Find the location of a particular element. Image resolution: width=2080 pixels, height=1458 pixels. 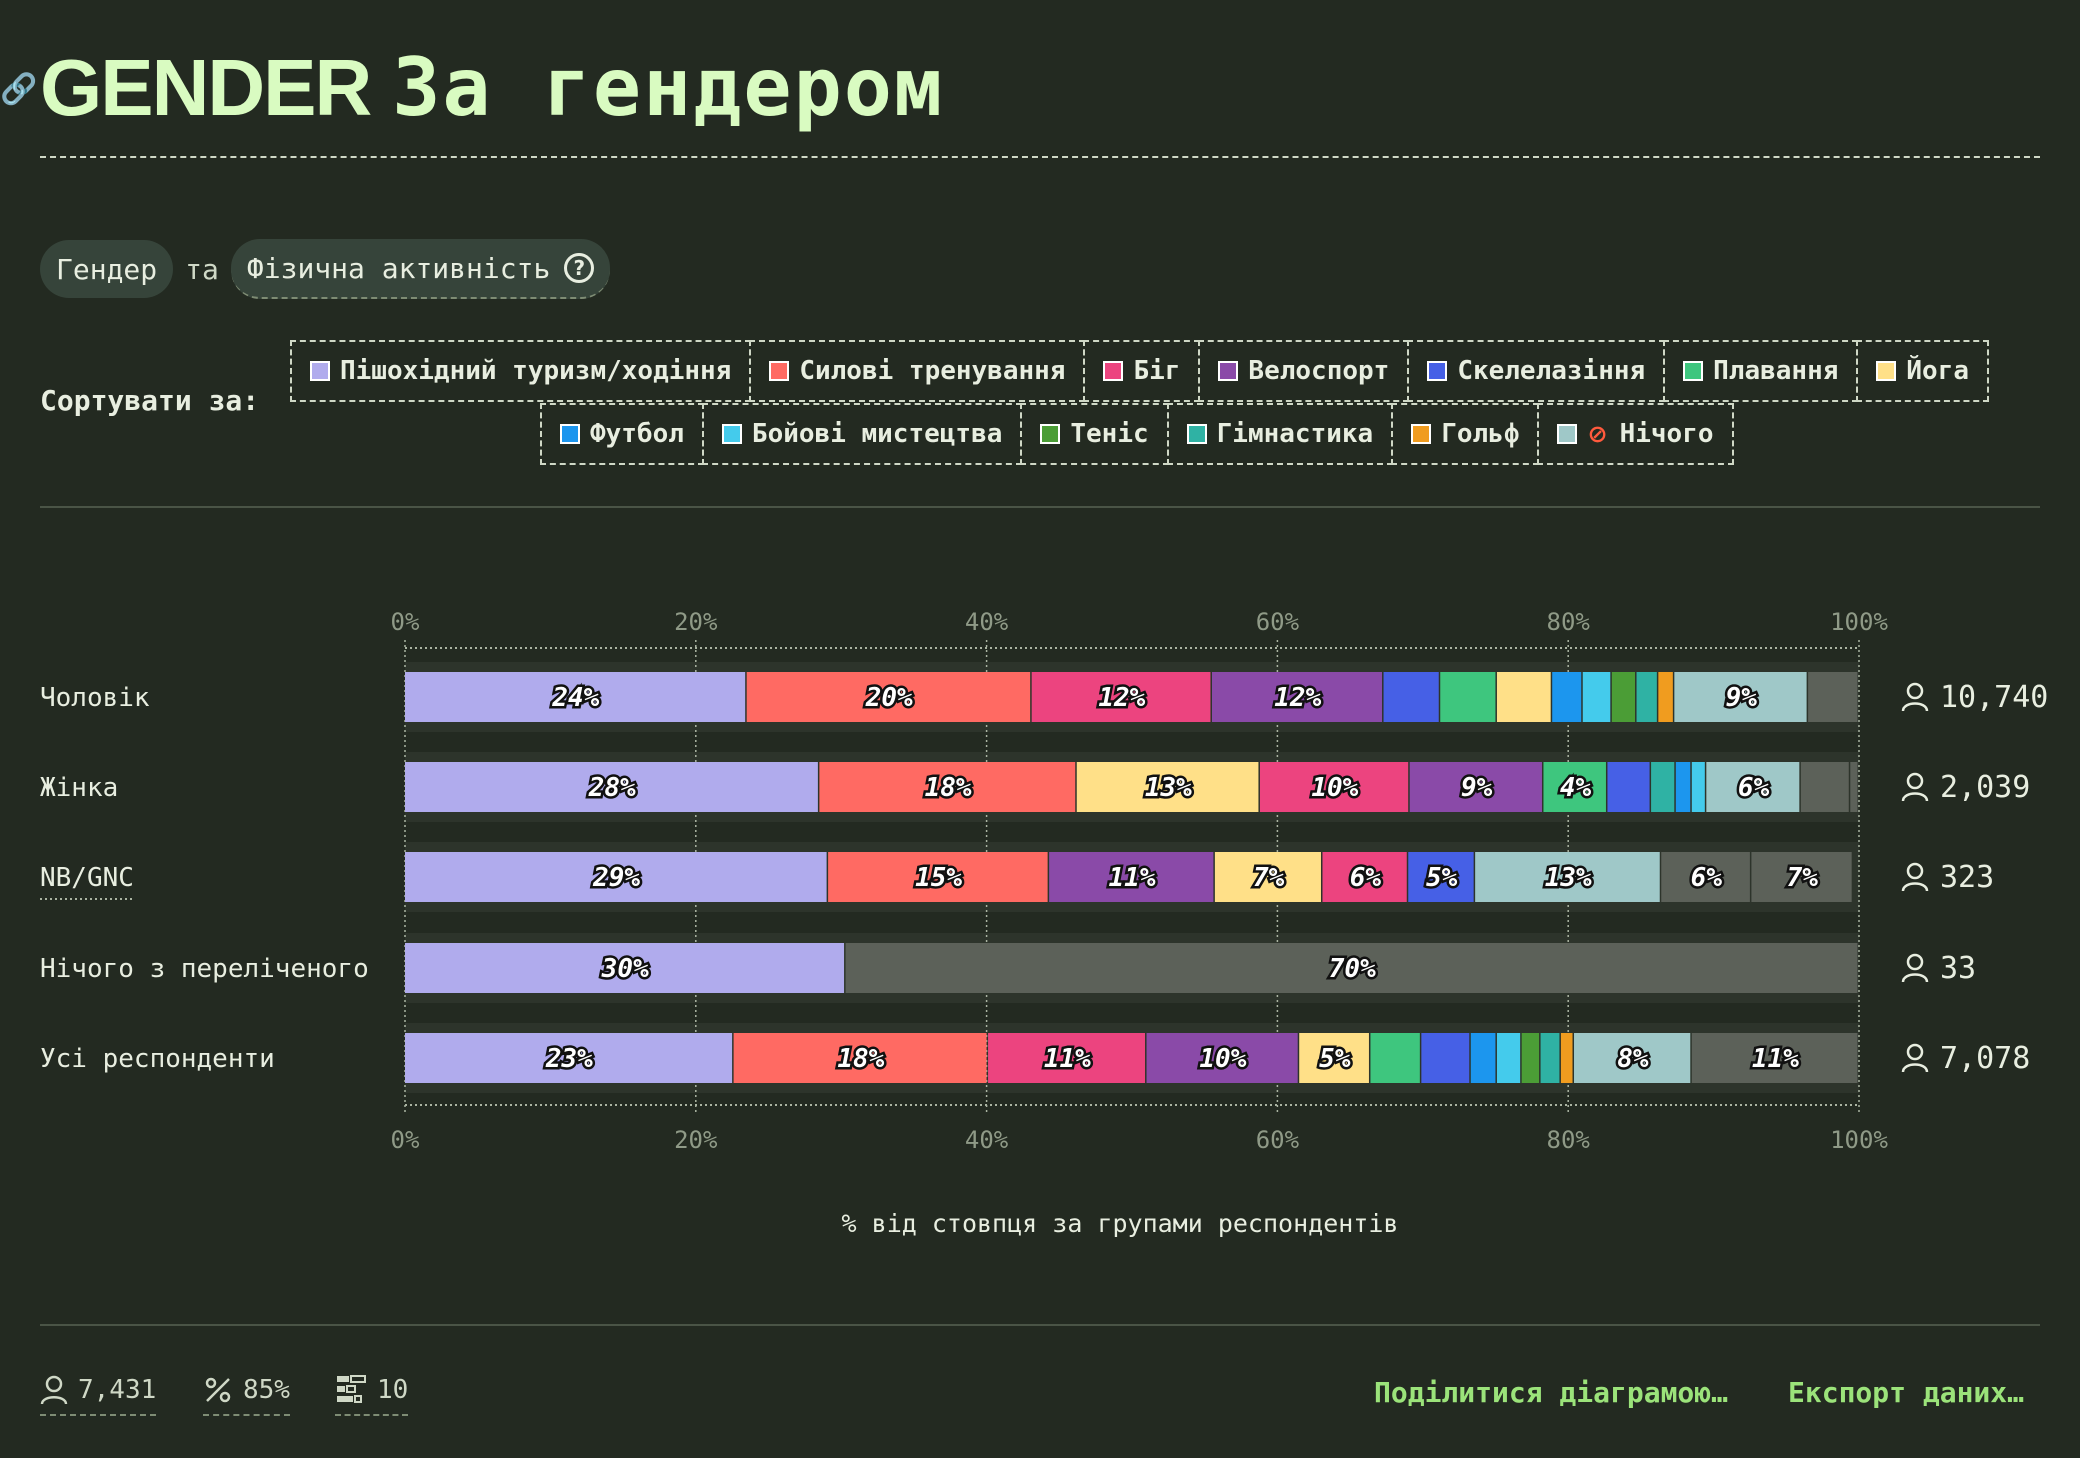

row-label: Нічого з переліченого is located at coordinates (204, 969).